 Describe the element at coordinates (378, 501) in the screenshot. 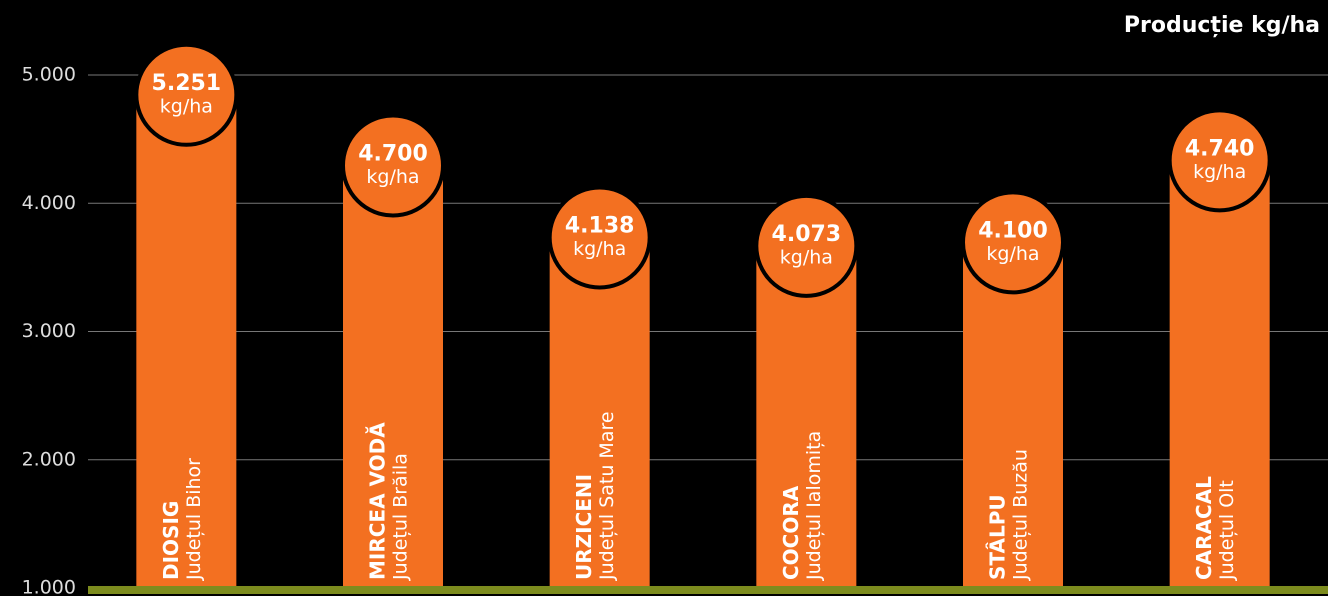

I see `category-label: MIRCEA VODĂ` at that location.